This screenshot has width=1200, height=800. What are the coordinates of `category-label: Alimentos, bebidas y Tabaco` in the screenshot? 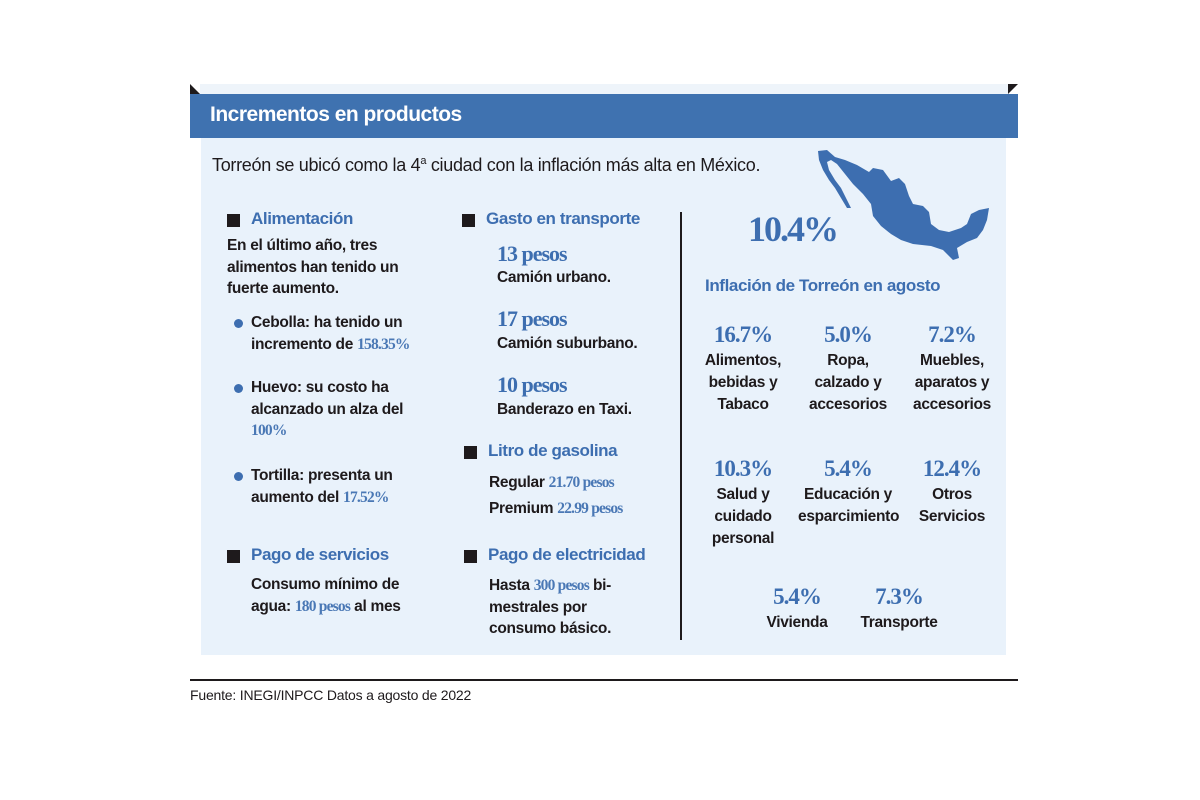 It's located at (743, 382).